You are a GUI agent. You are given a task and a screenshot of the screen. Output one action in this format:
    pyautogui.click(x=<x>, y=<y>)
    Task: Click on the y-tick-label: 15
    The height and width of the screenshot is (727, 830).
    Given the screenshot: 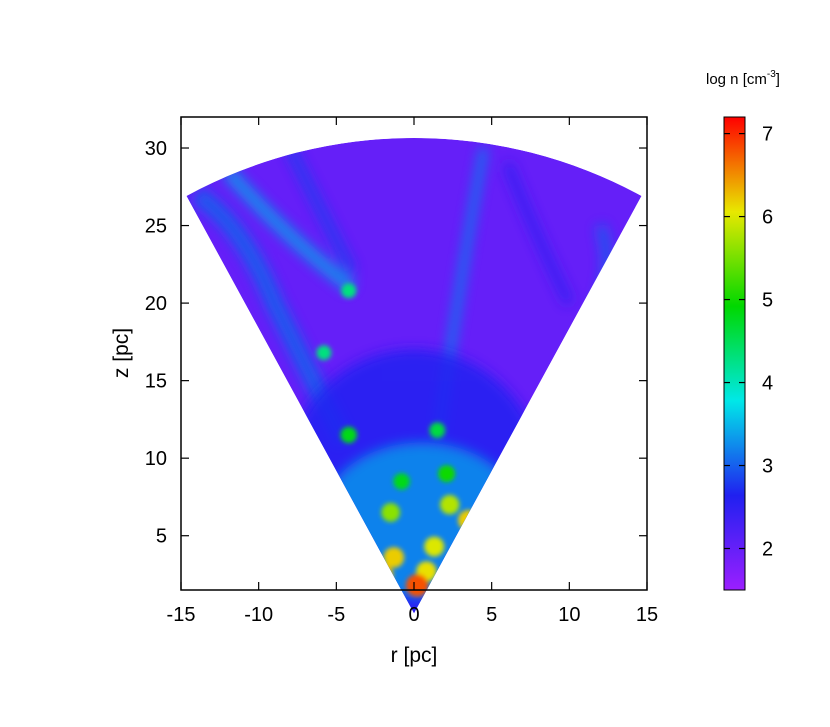 What is the action you would take?
    pyautogui.click(x=156, y=382)
    